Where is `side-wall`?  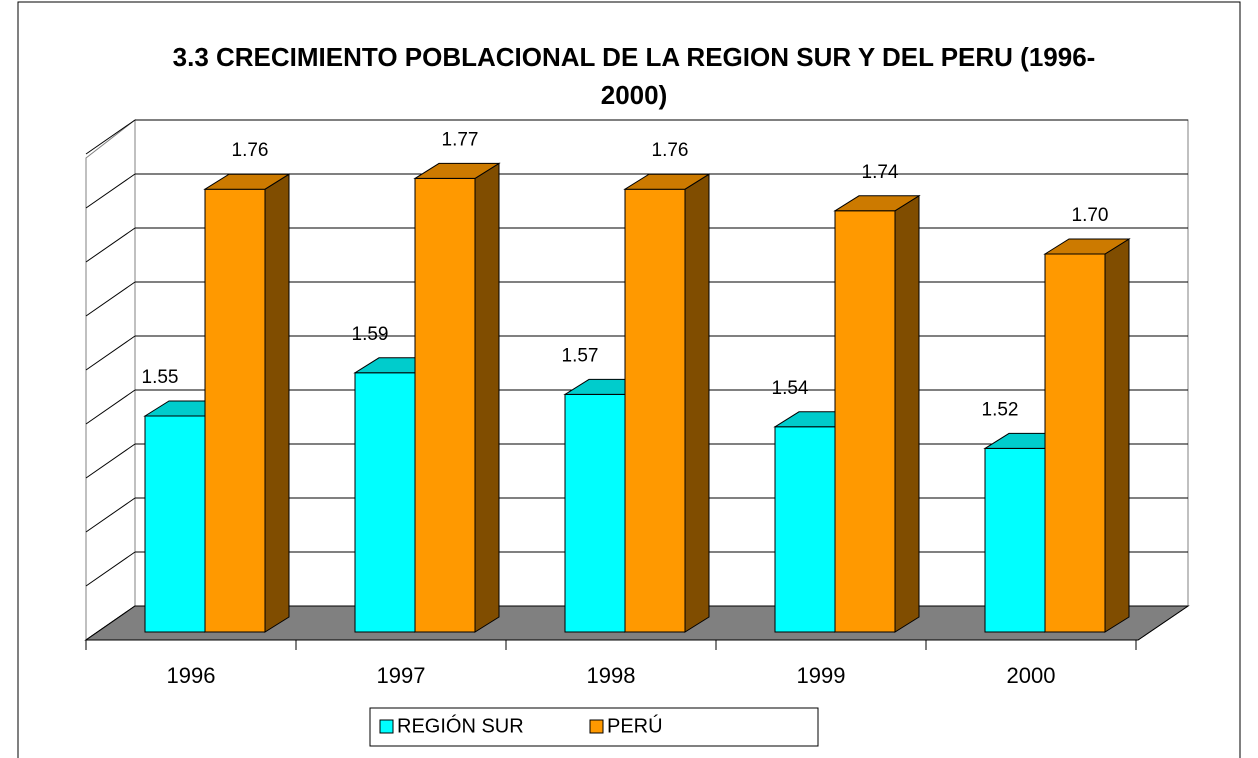
side-wall is located at coordinates (110, 379).